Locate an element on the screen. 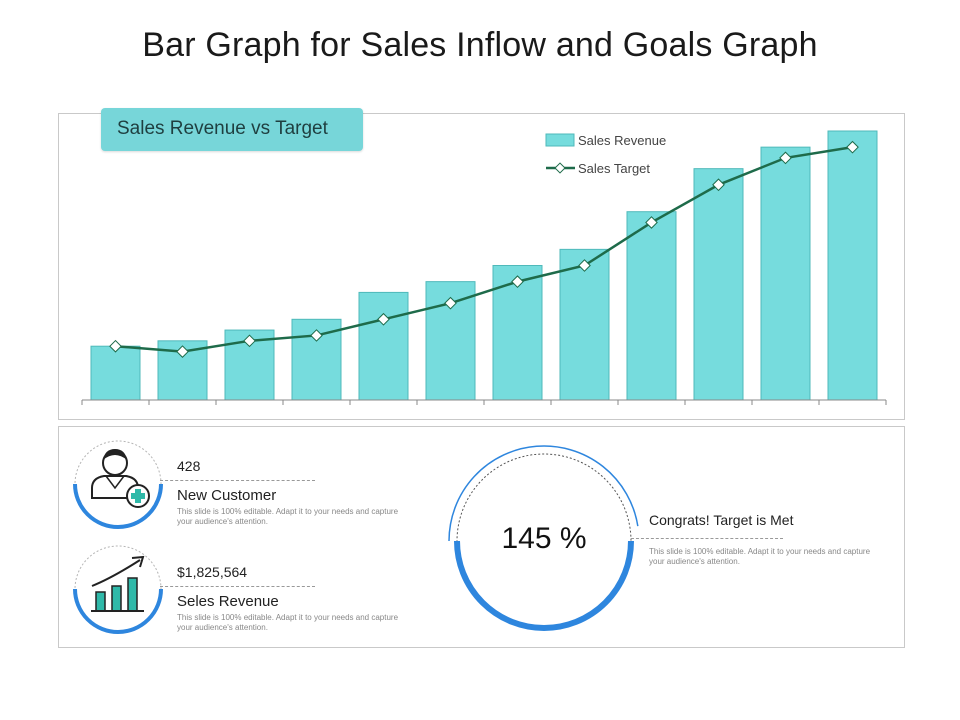  legend-bar-swatch is located at coordinates (560, 140).